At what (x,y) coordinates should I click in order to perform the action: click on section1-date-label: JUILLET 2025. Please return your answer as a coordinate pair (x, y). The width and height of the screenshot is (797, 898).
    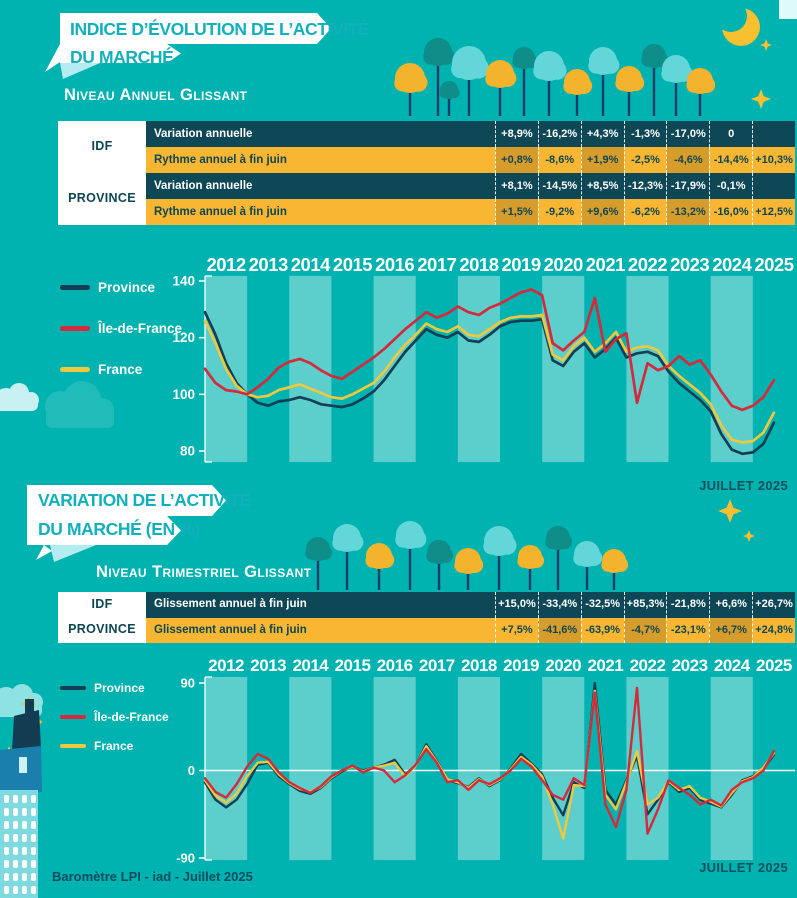
    Looking at the image, I should click on (743, 485).